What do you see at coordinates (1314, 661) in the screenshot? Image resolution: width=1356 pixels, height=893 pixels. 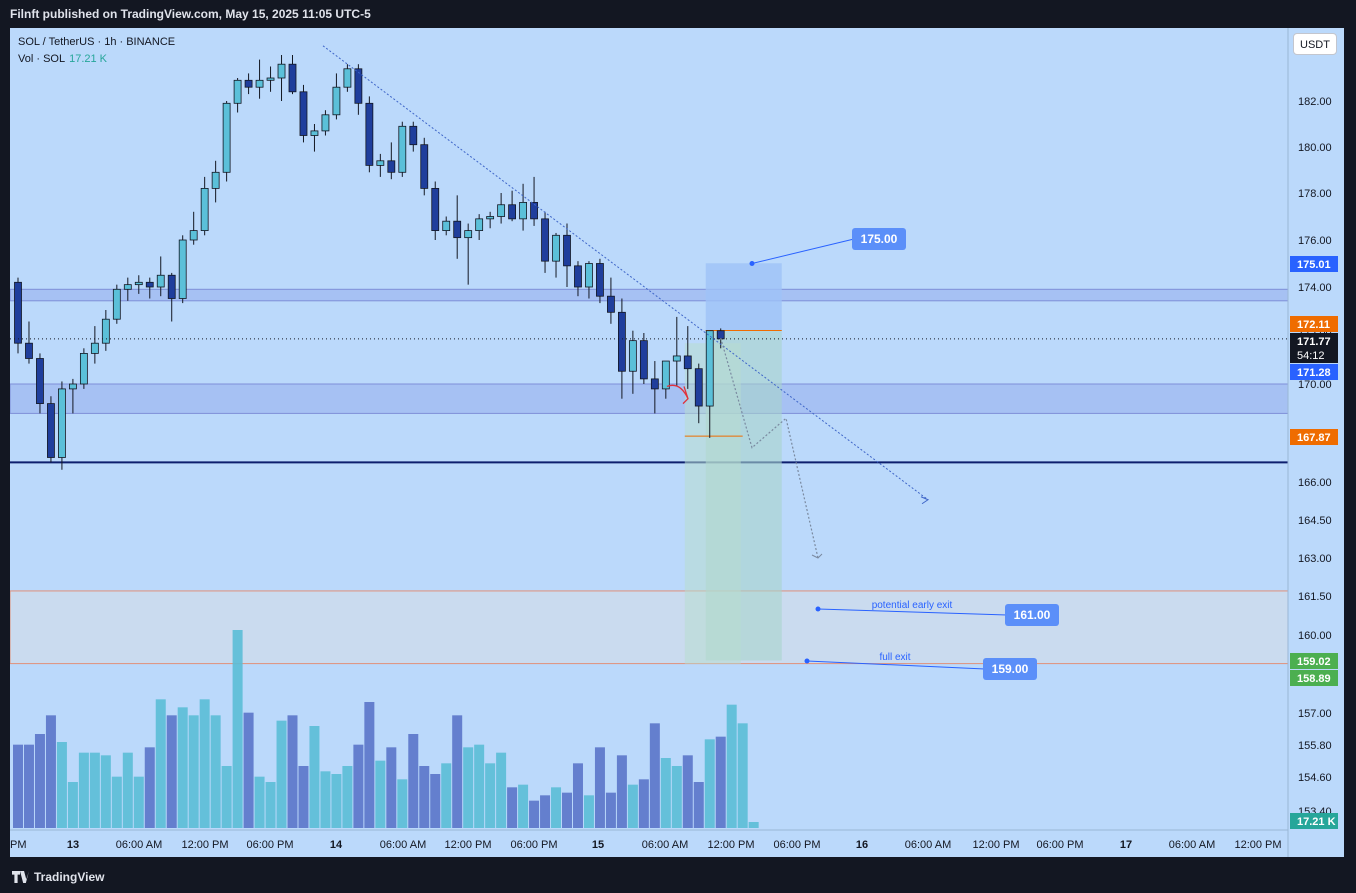 I see `tp1-price-badge` at bounding box center [1314, 661].